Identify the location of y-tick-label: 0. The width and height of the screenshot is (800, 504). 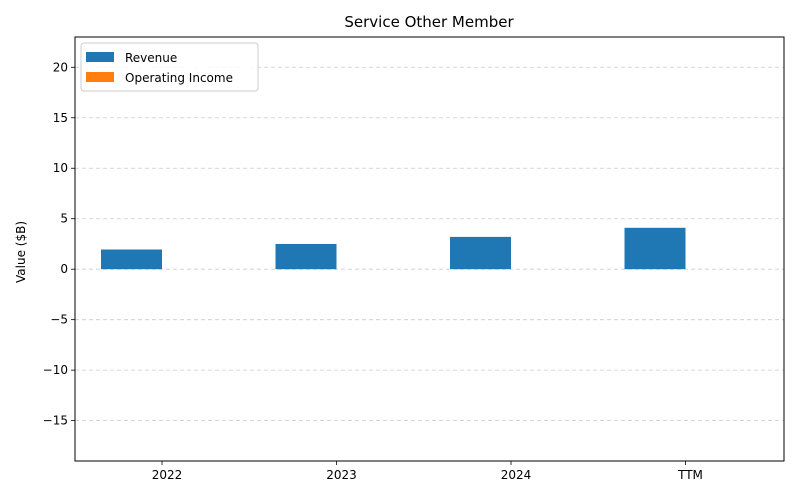
(64, 269).